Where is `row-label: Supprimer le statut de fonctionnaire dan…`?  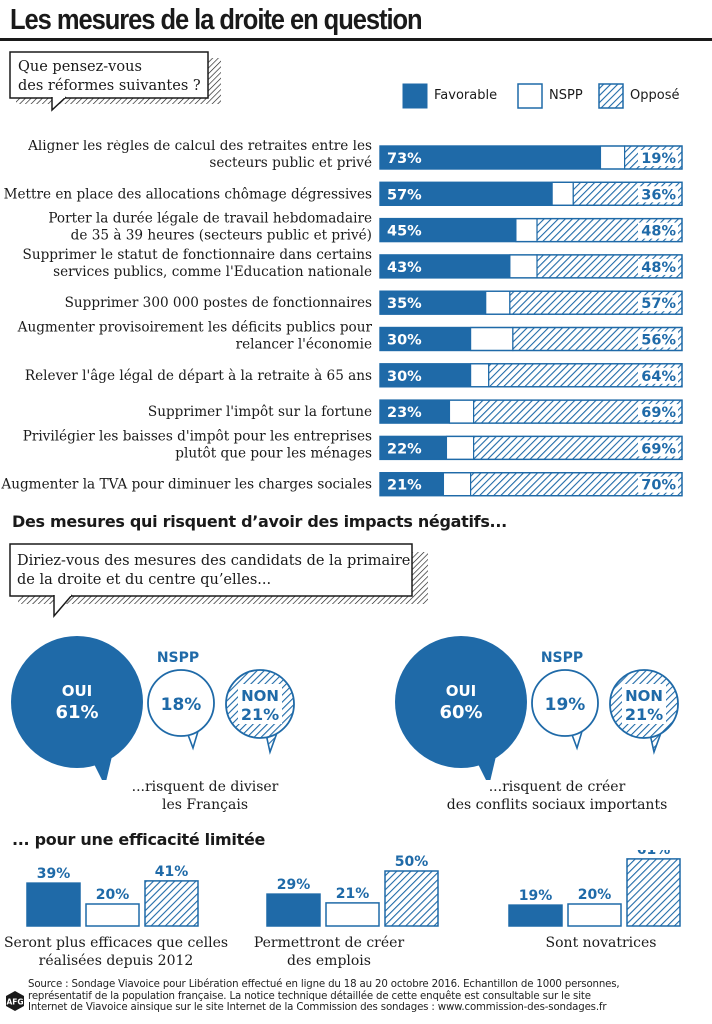 row-label: Supprimer le statut de fonctionnaire dan… is located at coordinates (197, 255).